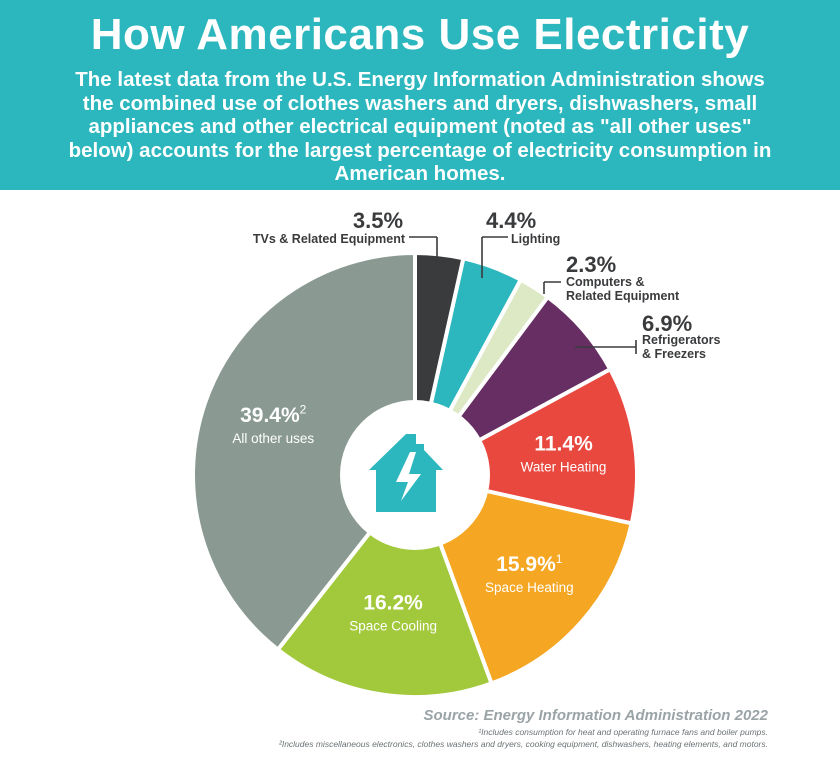 Image resolution: width=840 pixels, height=757 pixels. What do you see at coordinates (529, 587) in the screenshot?
I see `category-label-space-heating: Space Heating` at bounding box center [529, 587].